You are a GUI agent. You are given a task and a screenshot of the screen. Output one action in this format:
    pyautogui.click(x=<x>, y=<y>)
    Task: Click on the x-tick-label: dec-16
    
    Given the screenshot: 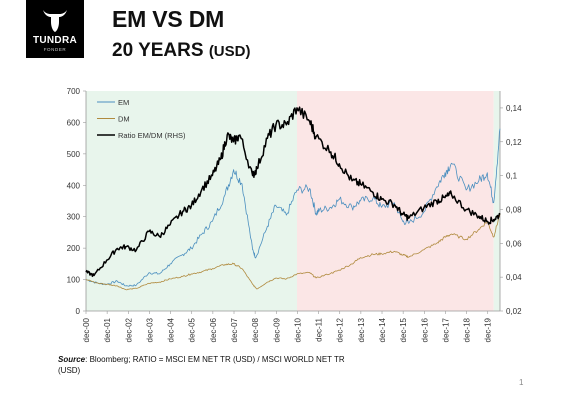 What is the action you would take?
    pyautogui.click(x=424, y=329)
    